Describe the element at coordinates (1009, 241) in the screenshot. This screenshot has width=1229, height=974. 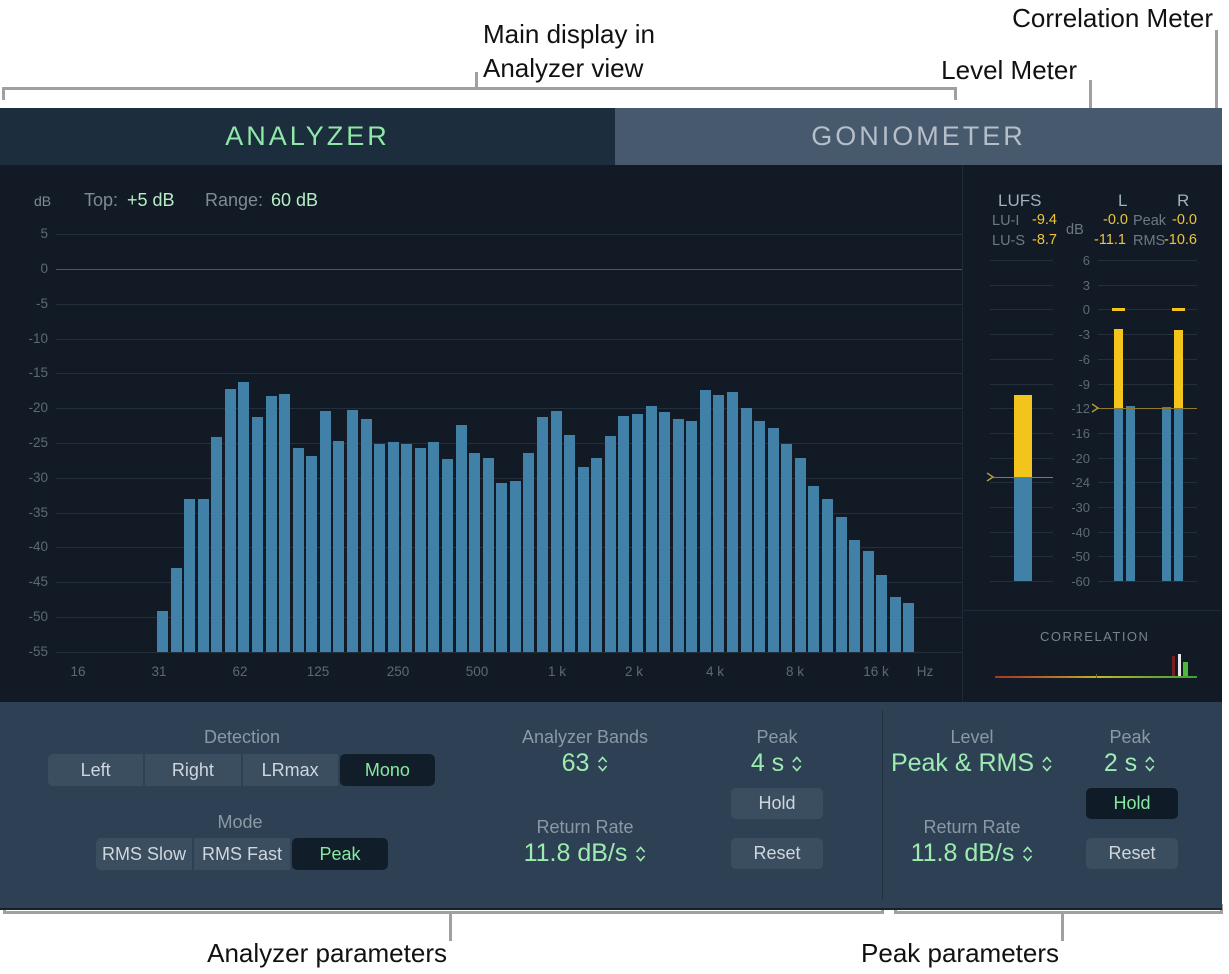
I see `lufs-short-label: LU-S` at that location.